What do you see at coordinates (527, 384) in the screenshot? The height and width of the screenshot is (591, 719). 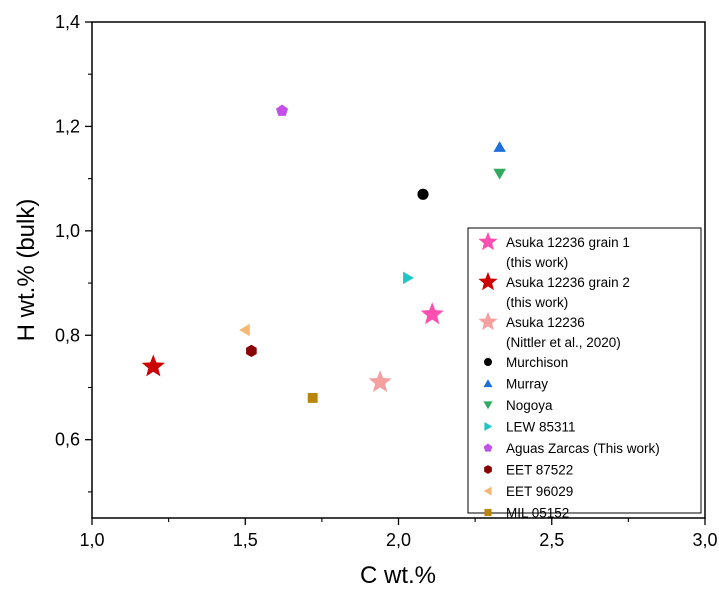 I see `legend-label: Murray` at bounding box center [527, 384].